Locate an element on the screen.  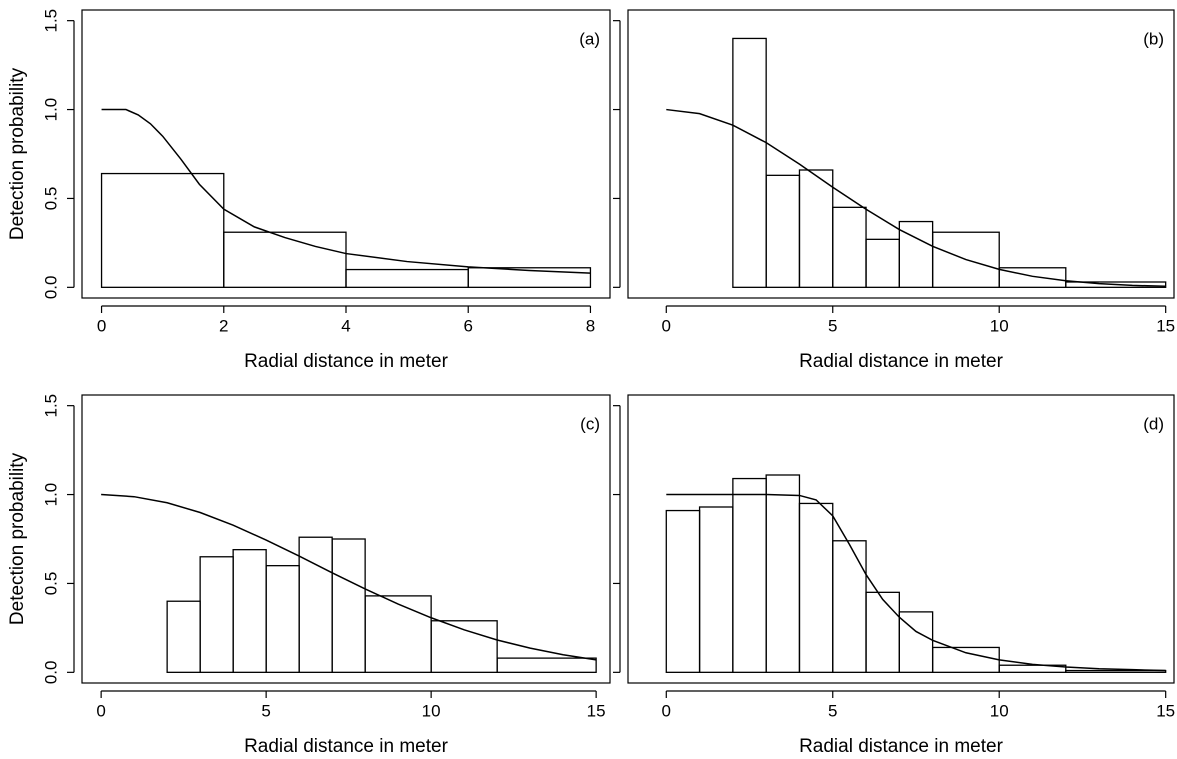
panel-label: (b) is located at coordinates (1153, 38).